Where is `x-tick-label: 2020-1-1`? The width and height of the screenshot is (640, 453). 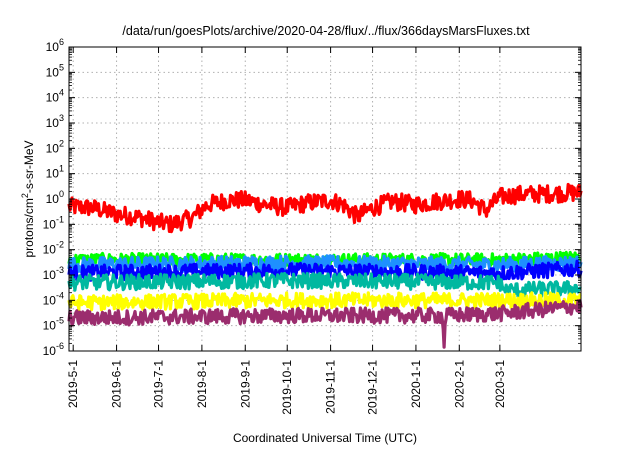
x-tick-label: 2020-1-1 is located at coordinates (416, 384).